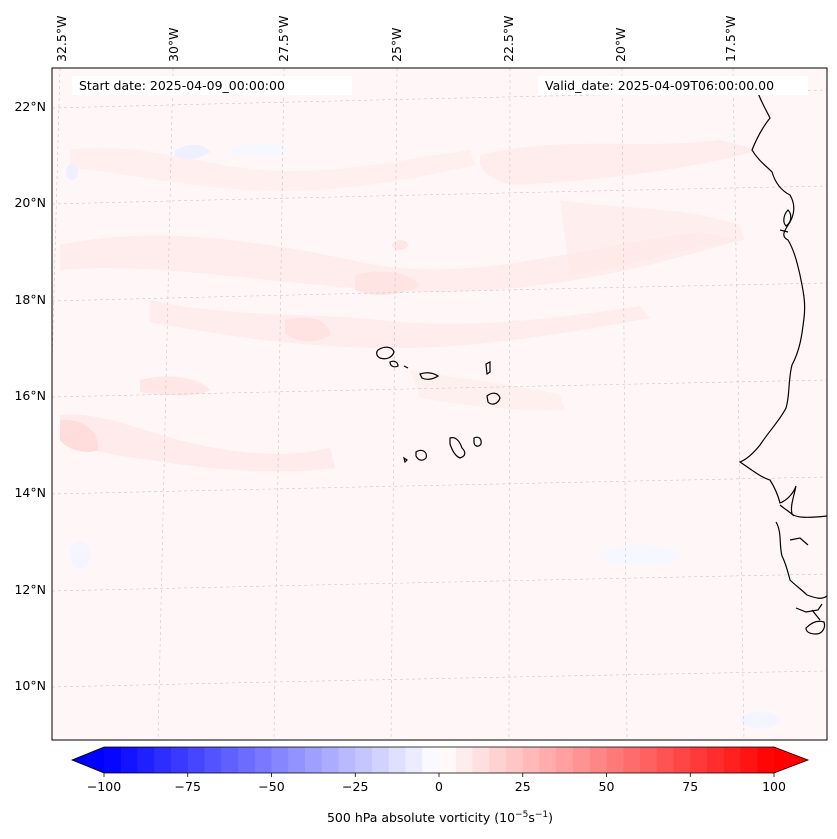  Describe the element at coordinates (385, 353) in the screenshot. I see `santo-antao` at that location.